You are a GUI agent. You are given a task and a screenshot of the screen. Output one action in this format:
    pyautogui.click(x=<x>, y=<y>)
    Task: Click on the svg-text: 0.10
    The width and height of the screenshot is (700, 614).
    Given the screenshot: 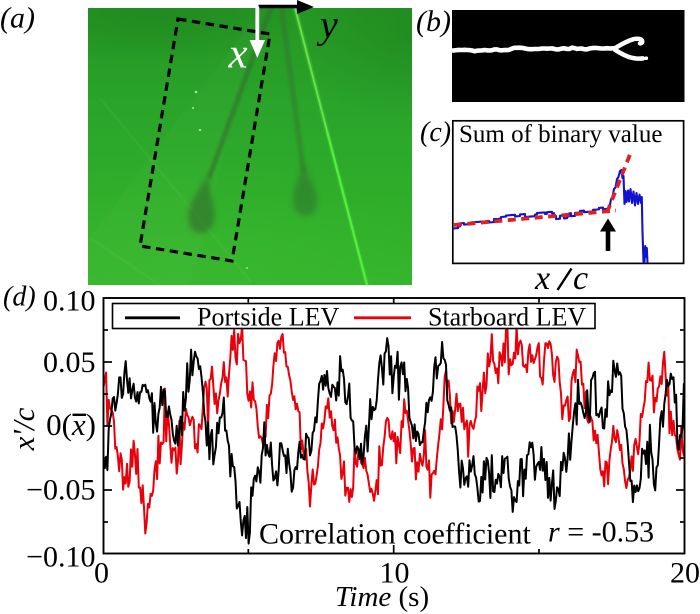 What is the action you would take?
    pyautogui.click(x=69, y=300)
    